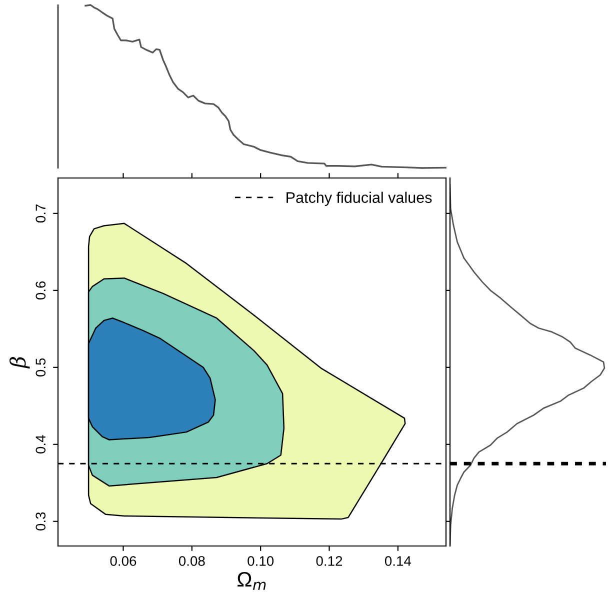  Describe the element at coordinates (329, 561) in the screenshot. I see `x-tick-label: 0.12` at that location.